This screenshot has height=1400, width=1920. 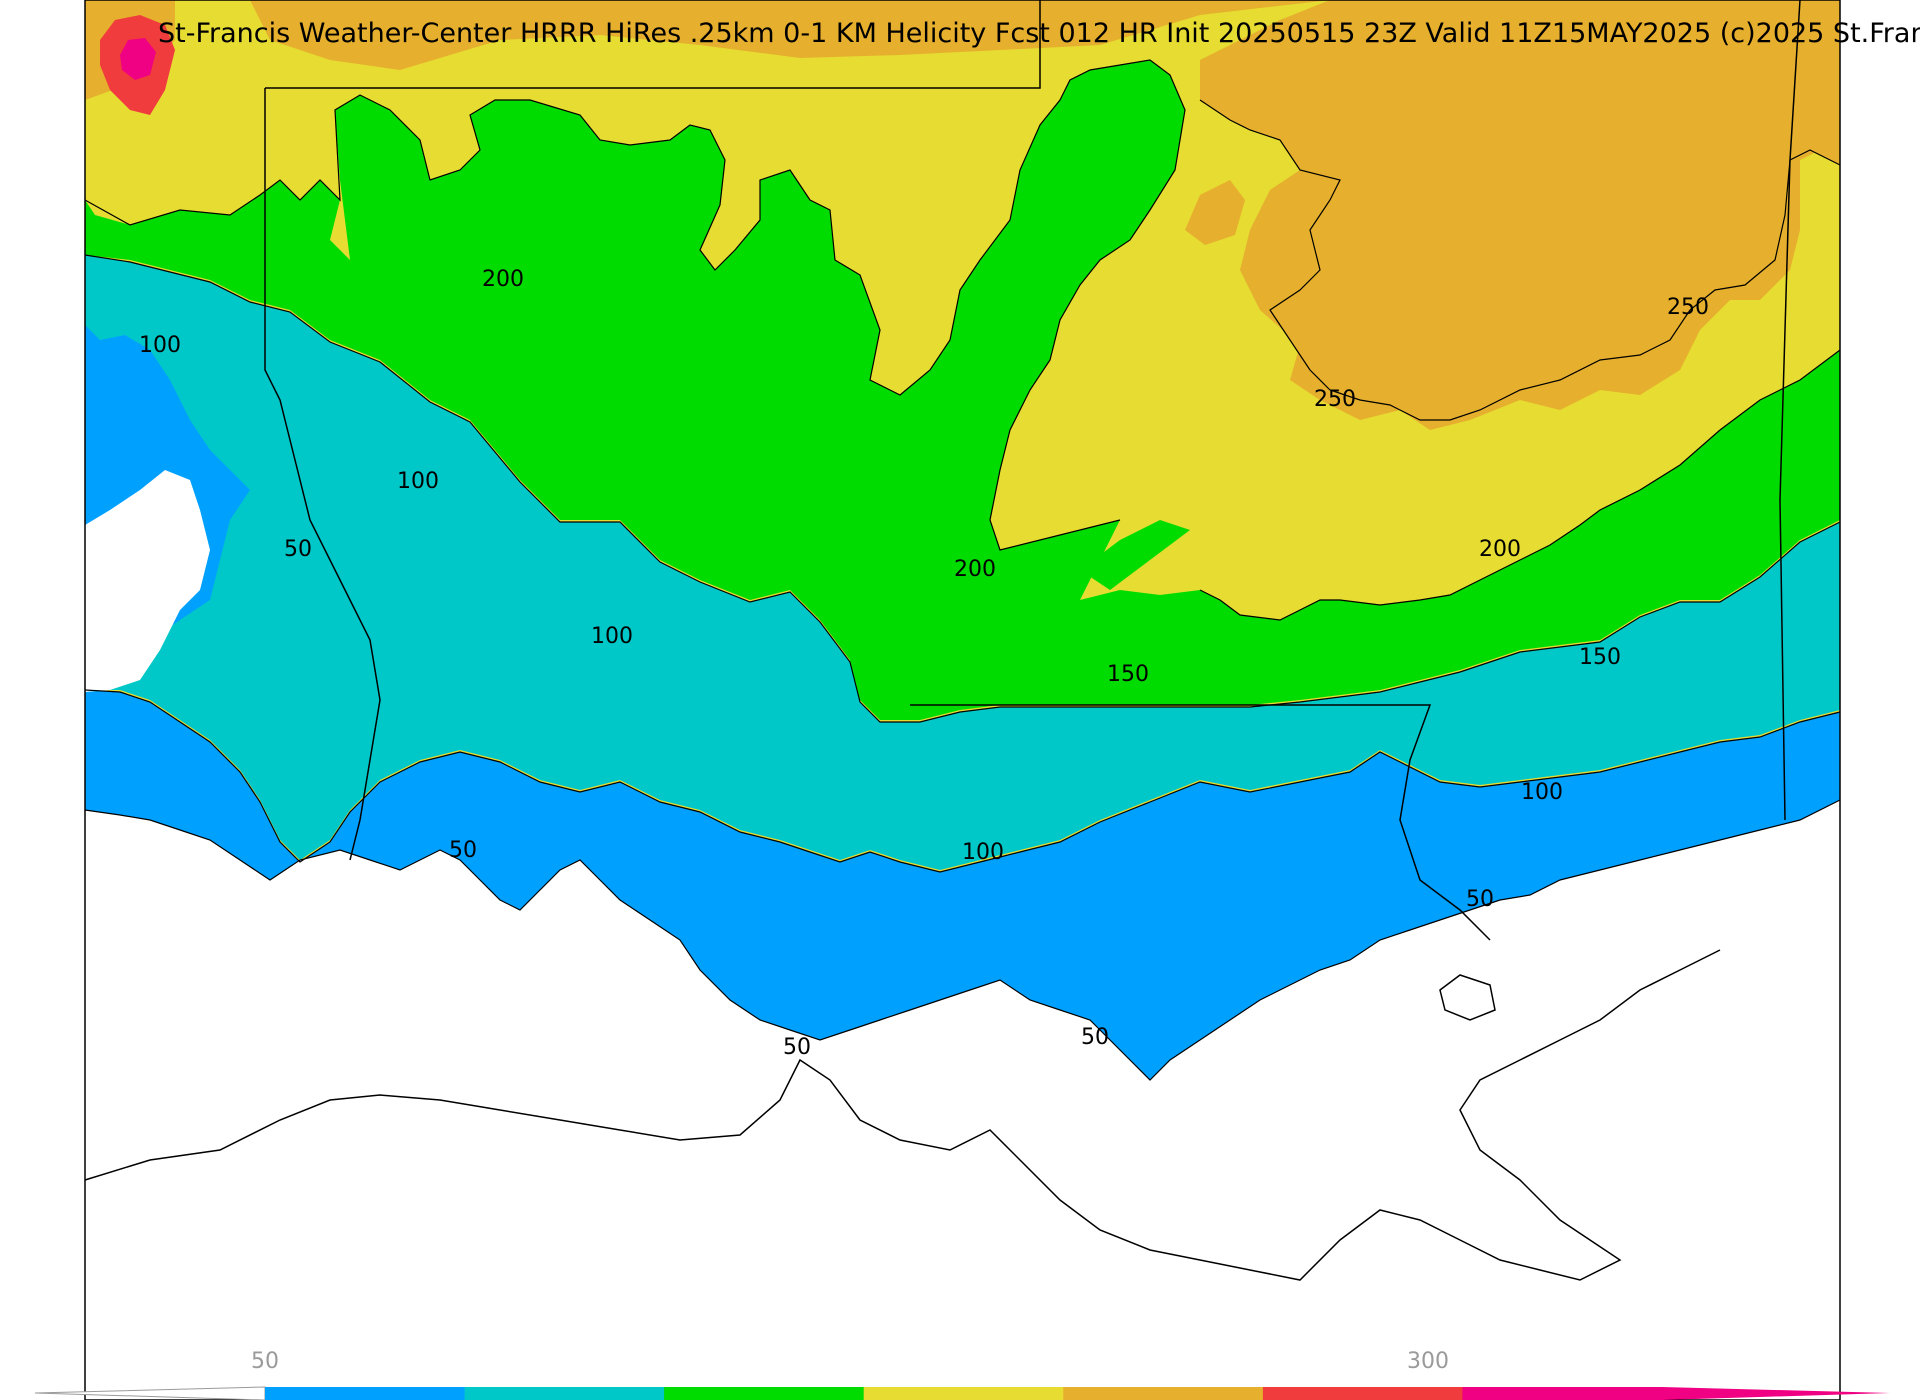 I want to click on colorbar-bins, so click(x=964, y=1393).